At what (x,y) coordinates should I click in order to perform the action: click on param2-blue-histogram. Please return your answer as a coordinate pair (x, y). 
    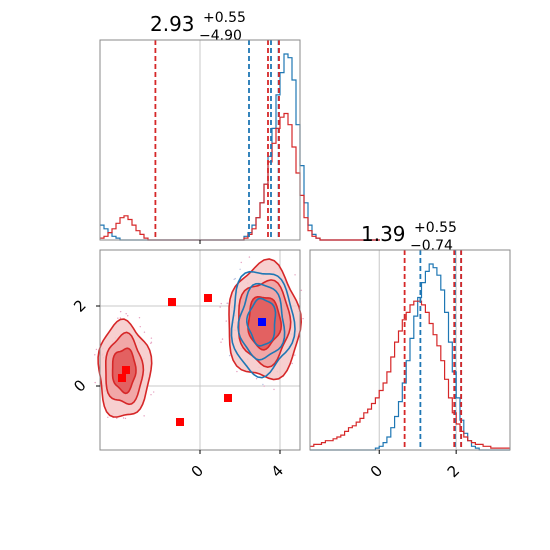
    Looking at the image, I should click on (410, 357).